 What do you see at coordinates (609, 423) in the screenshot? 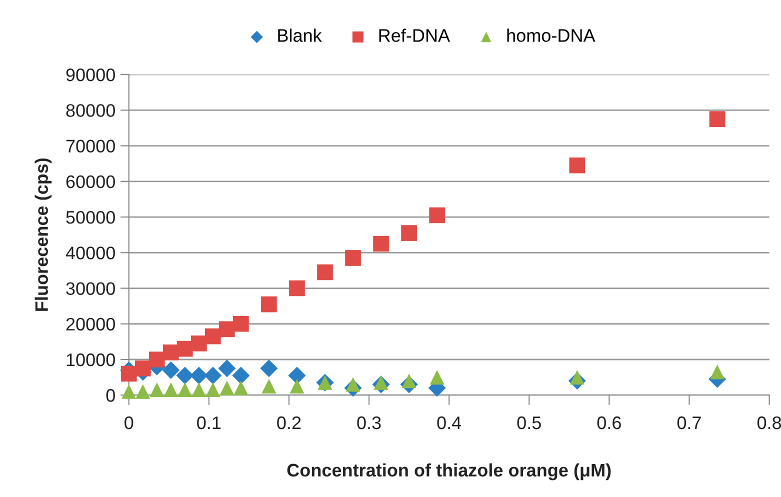
I see `x-tick-label: 0.6` at bounding box center [609, 423].